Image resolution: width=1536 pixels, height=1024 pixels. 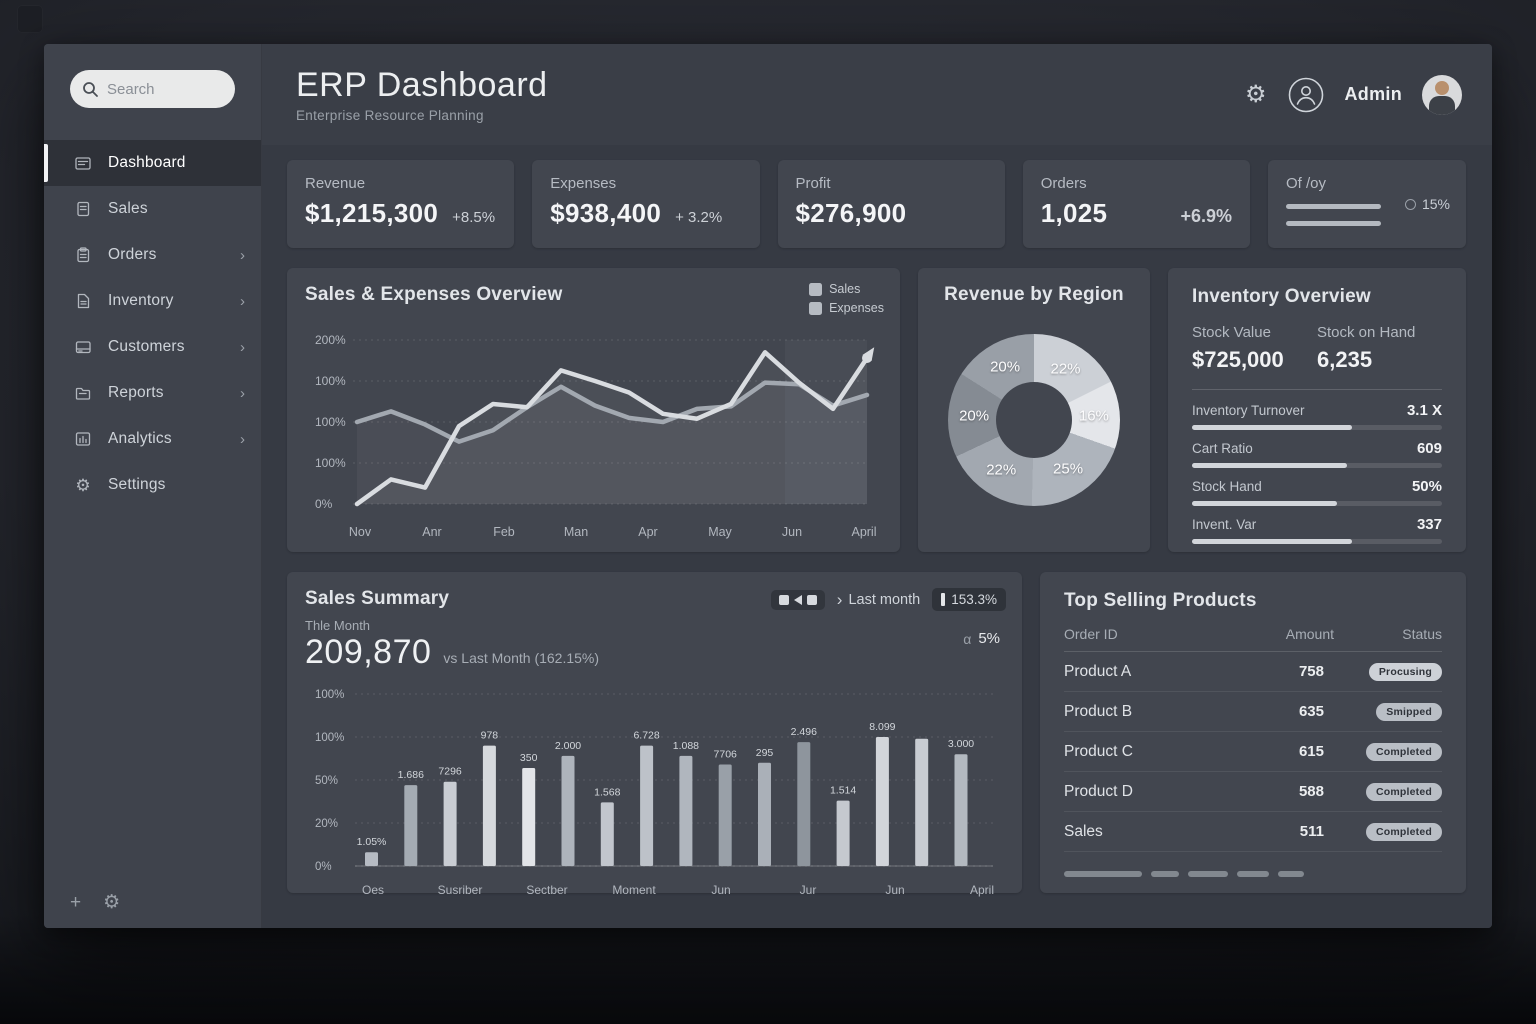 I want to click on sidebar-item-customers: Customers, so click(x=152, y=347).